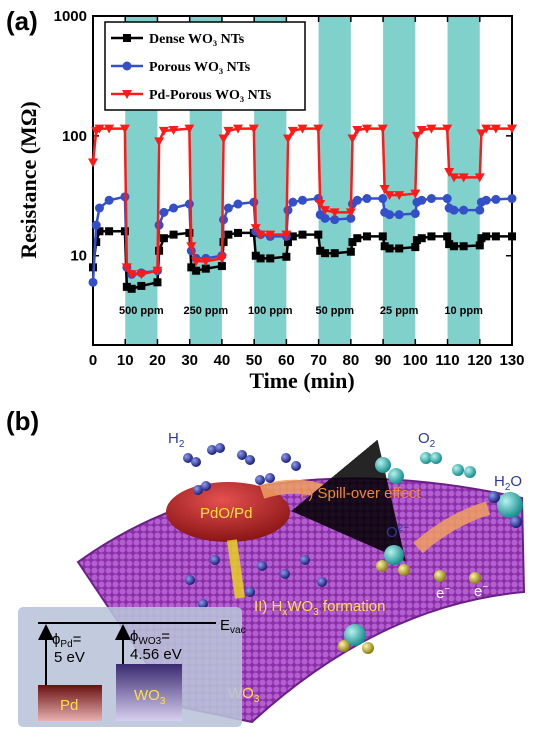  Describe the element at coordinates (397, 532) in the screenshot. I see `label-o2-ion: O2−` at that location.